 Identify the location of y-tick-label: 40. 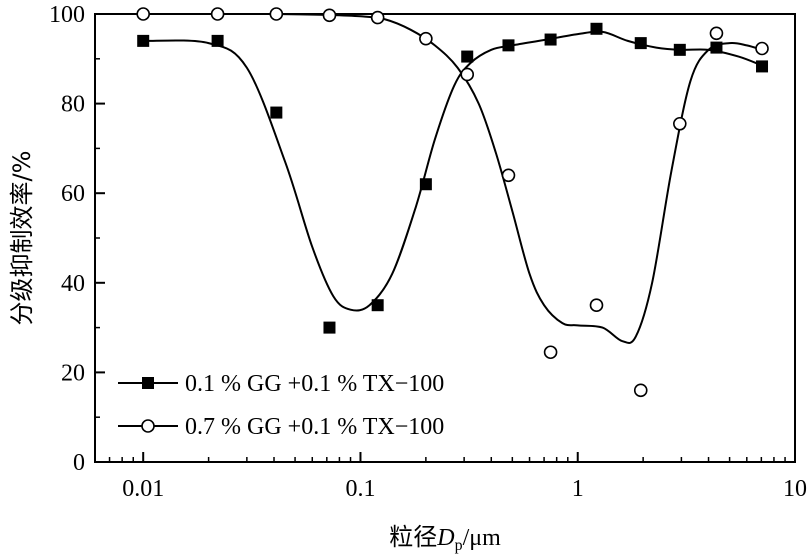
(73, 284).